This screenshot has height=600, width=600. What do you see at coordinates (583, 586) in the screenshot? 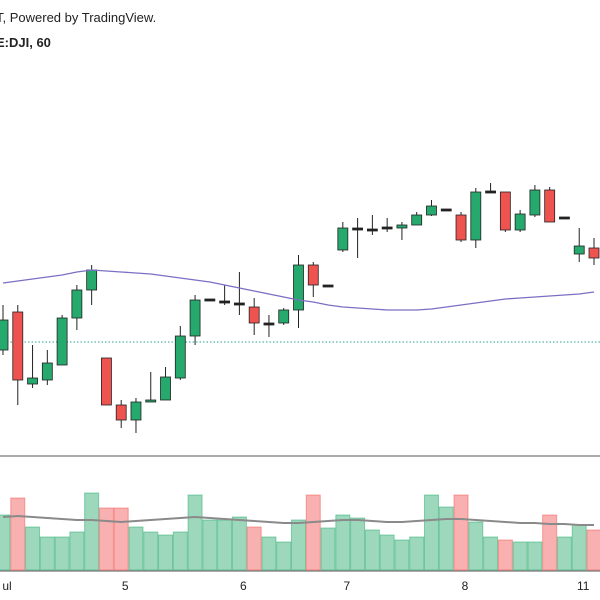
I see `x-tick-label: 11` at bounding box center [583, 586].